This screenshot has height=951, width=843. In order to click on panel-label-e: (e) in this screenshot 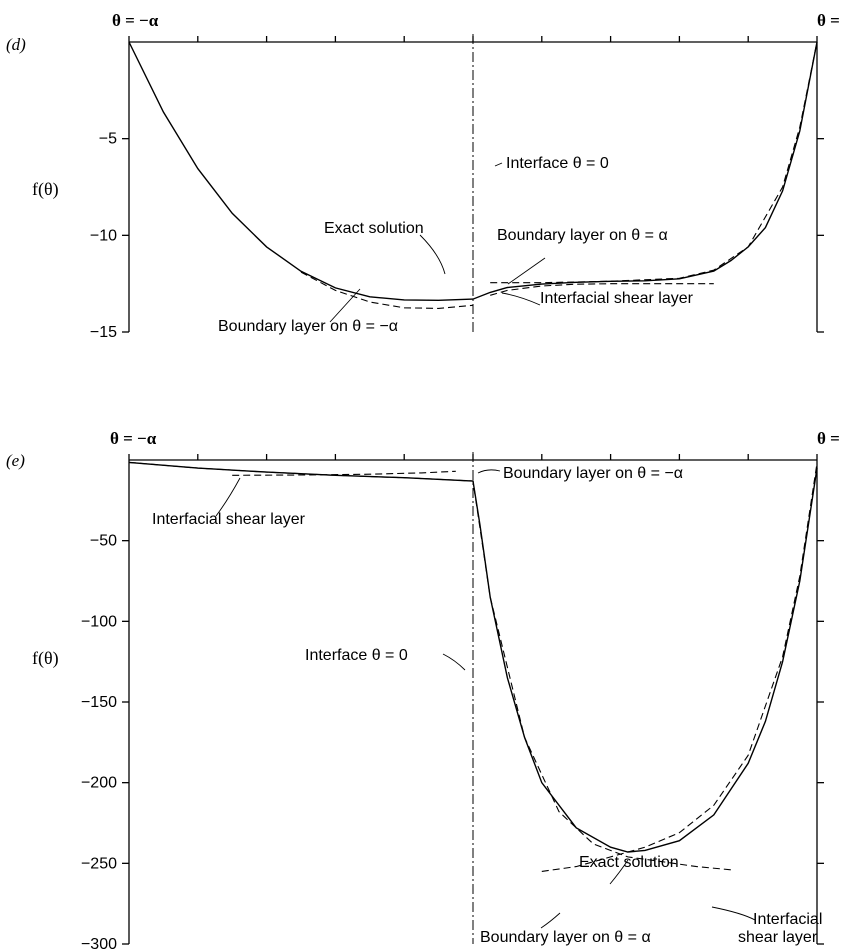, I will do `click(15, 460)`.